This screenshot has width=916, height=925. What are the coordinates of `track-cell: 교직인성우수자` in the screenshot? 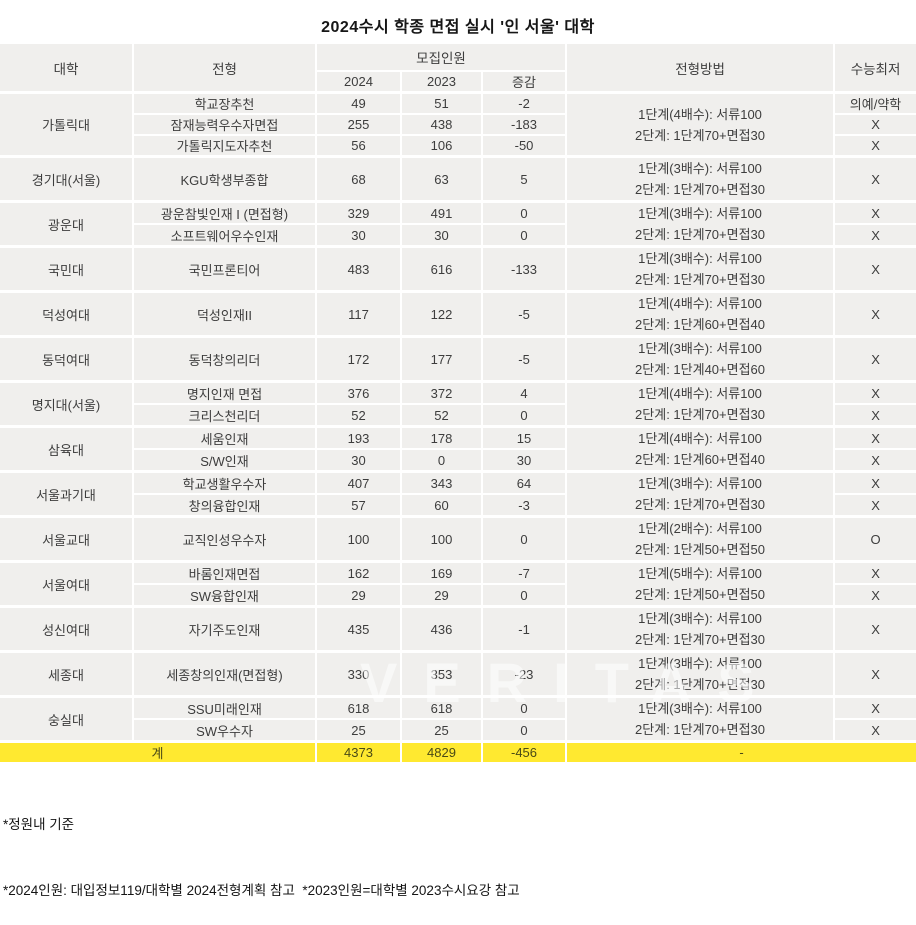 It's located at (223, 537).